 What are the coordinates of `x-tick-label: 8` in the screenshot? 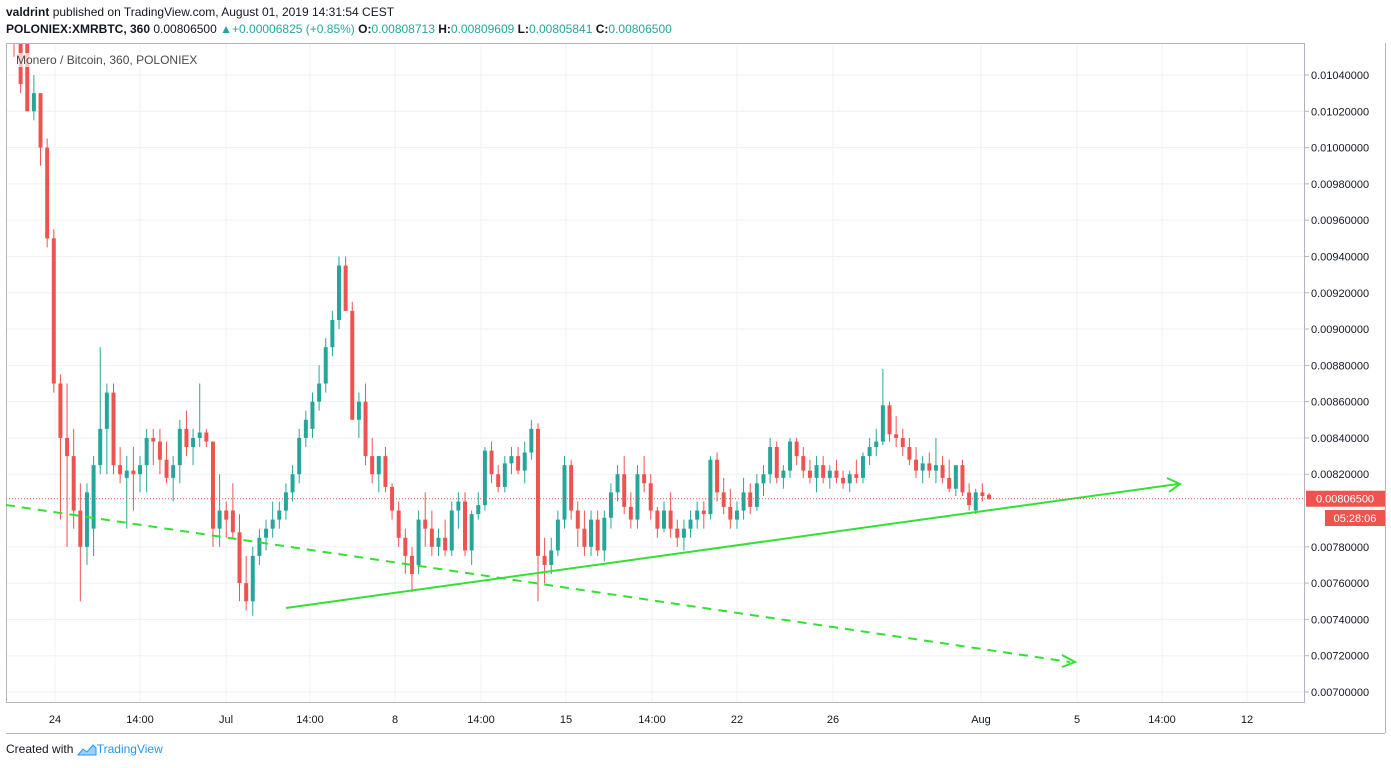 It's located at (395, 720).